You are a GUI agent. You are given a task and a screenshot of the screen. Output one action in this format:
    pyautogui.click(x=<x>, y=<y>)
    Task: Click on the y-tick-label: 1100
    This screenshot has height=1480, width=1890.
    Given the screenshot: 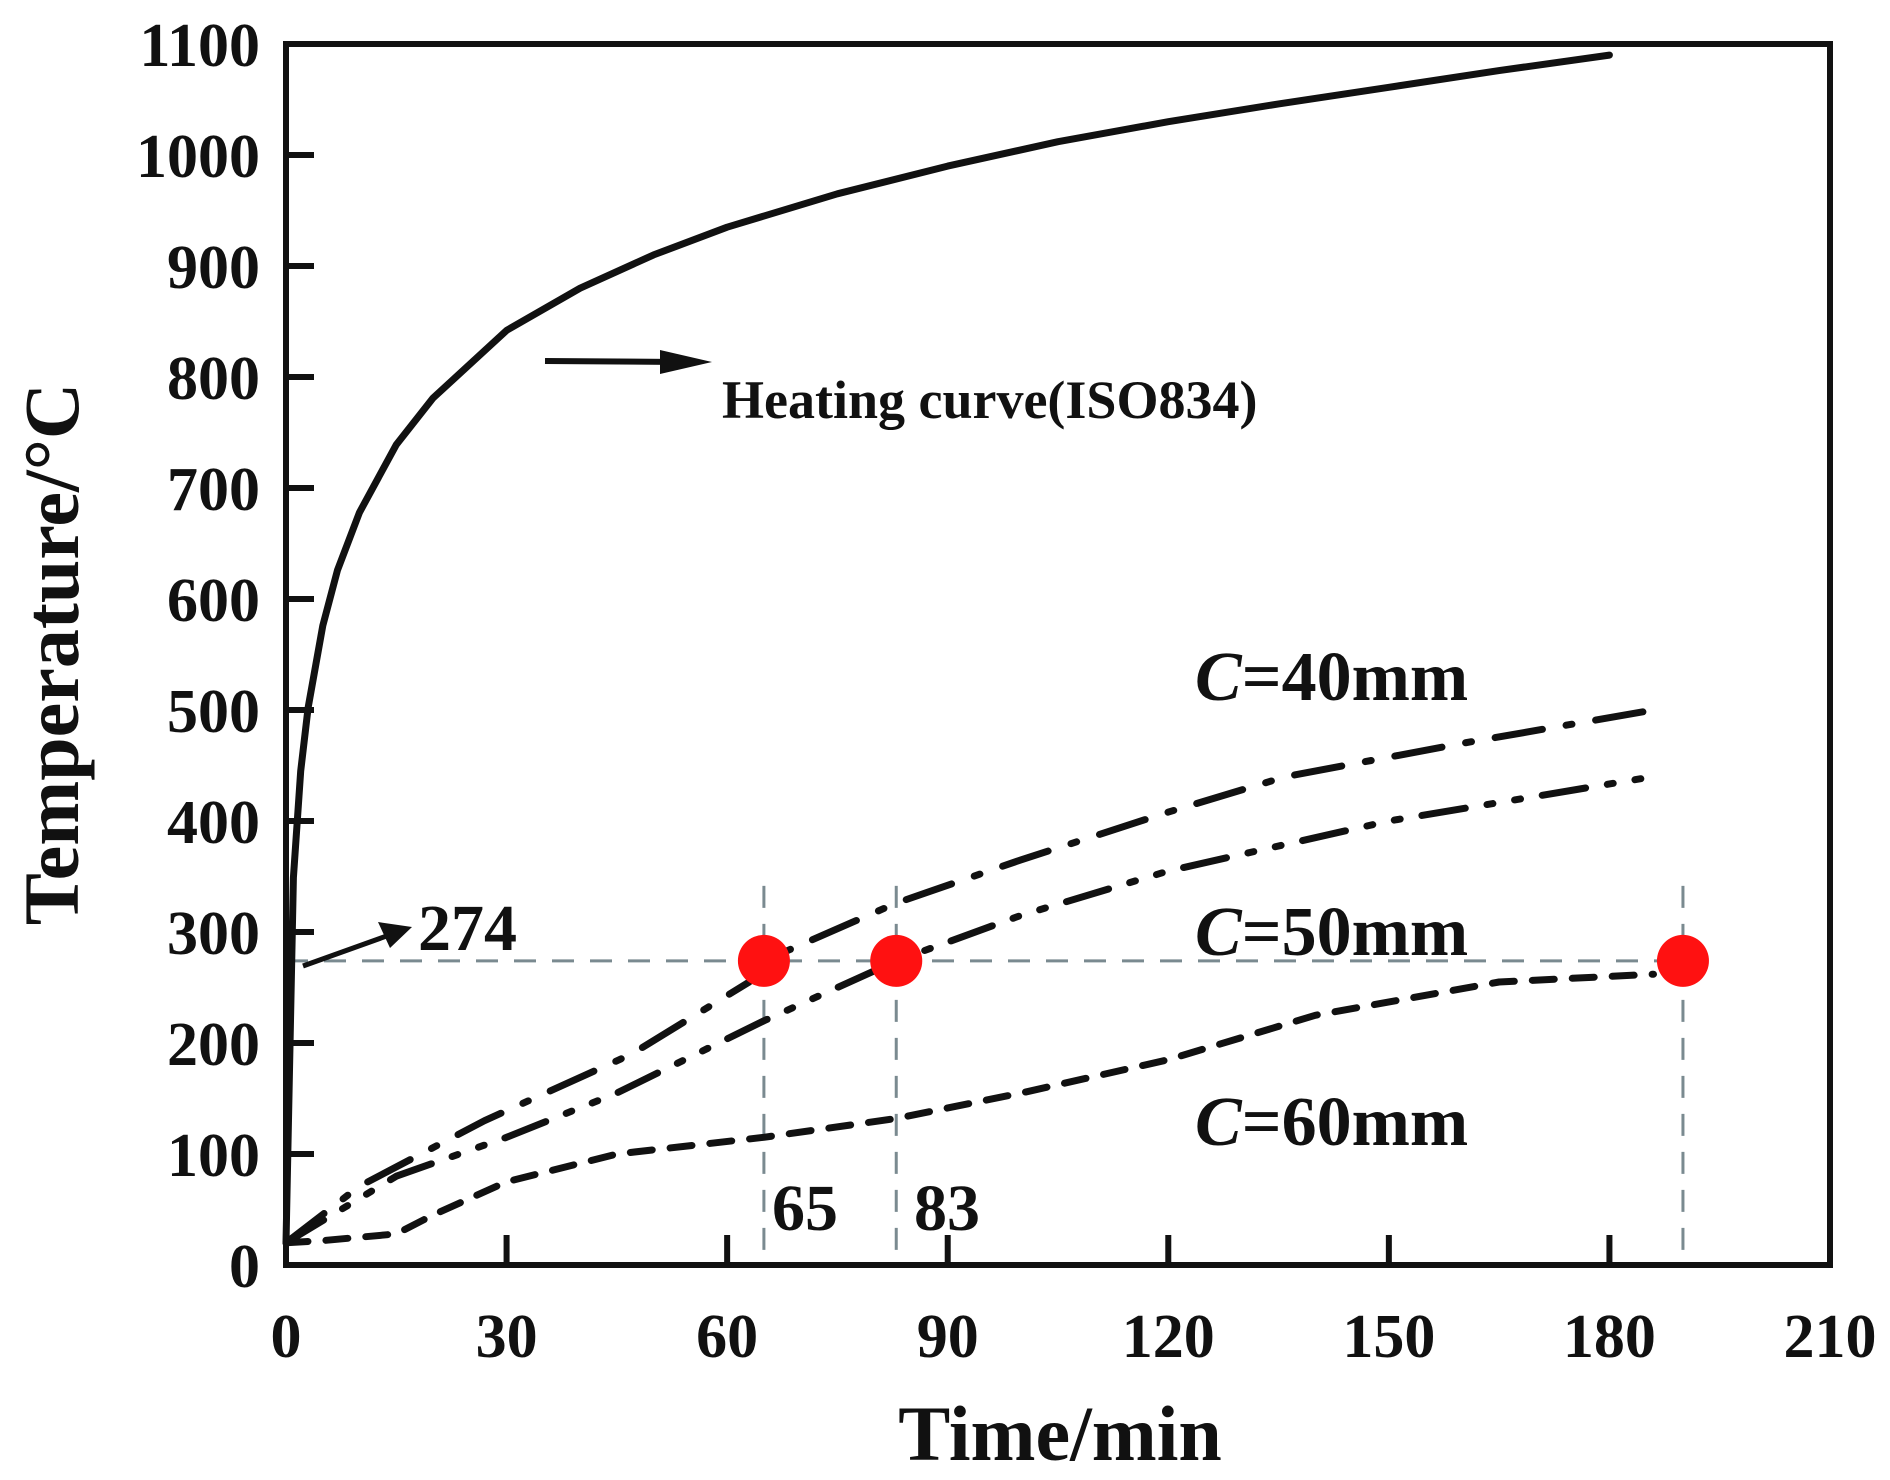 What is the action you would take?
    pyautogui.click(x=199, y=46)
    